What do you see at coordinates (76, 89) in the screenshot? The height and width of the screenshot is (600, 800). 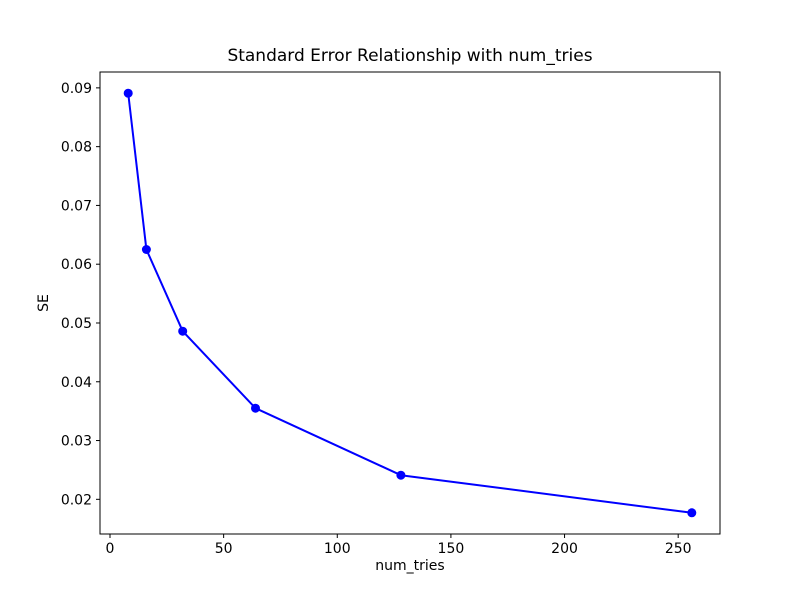 I see `y-tick-label: 0.09` at bounding box center [76, 89].